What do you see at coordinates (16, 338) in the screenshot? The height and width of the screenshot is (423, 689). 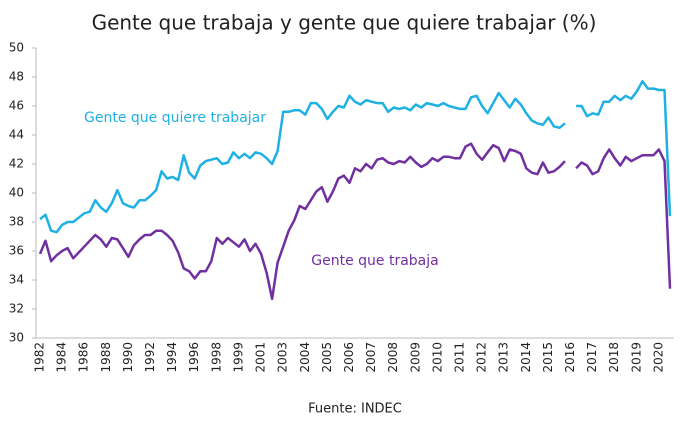 I see `y-tick-label: 30` at bounding box center [16, 338].